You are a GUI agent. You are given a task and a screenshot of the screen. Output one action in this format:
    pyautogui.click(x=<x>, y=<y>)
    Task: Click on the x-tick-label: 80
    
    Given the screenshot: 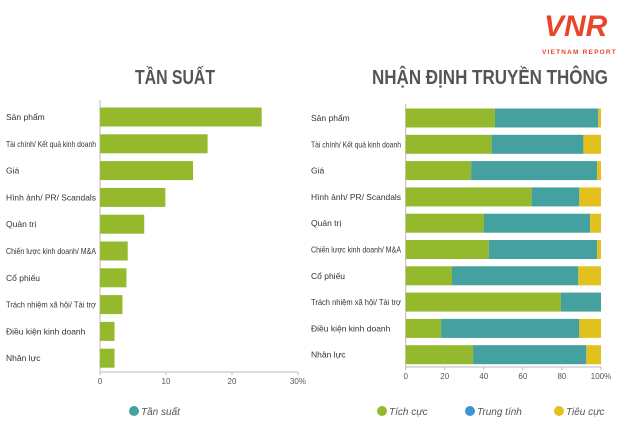 What is the action you would take?
    pyautogui.click(x=561, y=376)
    